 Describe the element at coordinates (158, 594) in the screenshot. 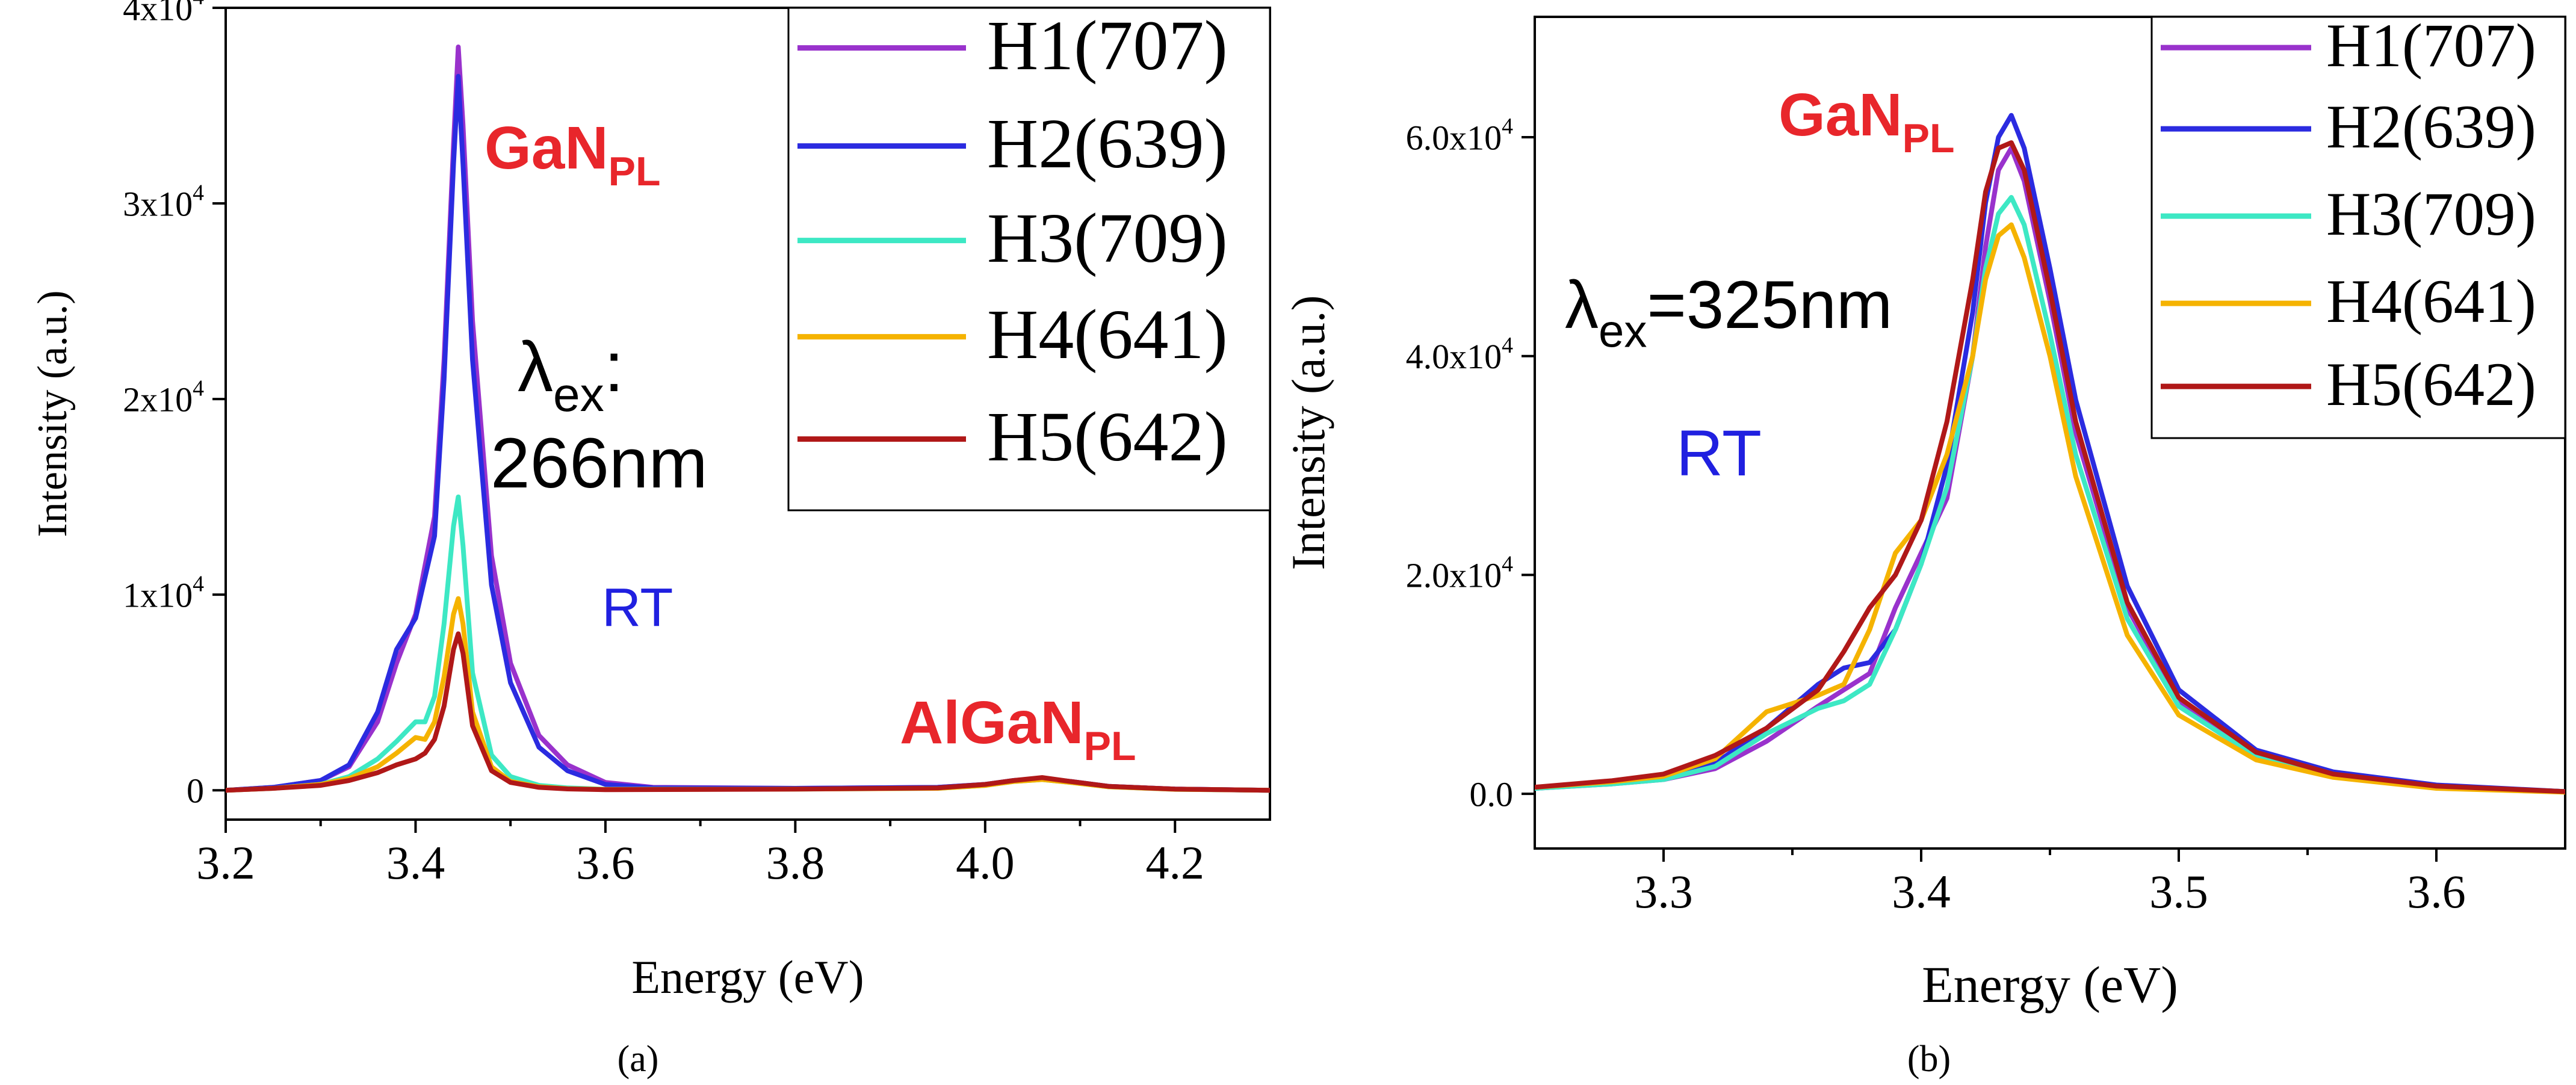

I see `y-tick-base: 1x10` at that location.